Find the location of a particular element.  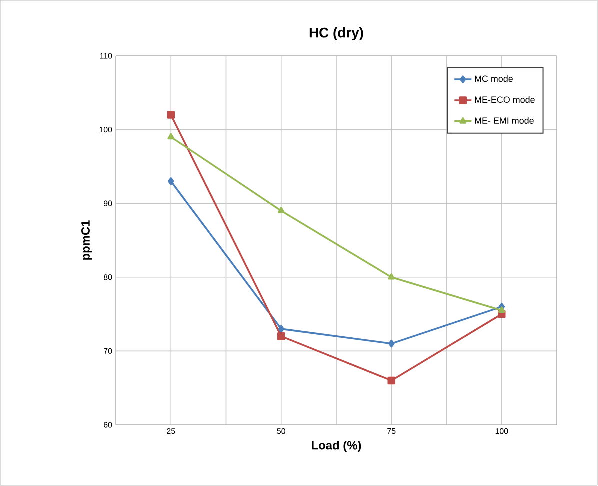

x-axis-title: Load (%) is located at coordinates (337, 446).